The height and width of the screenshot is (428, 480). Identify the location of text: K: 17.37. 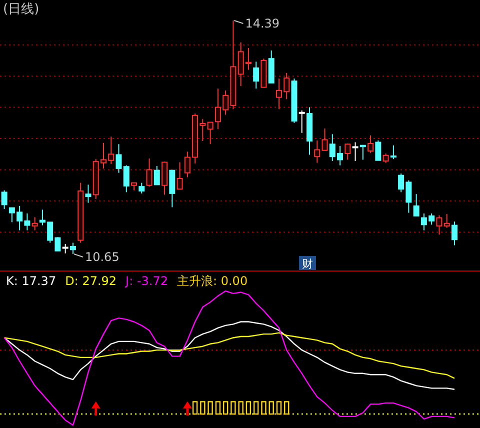
(31, 281).